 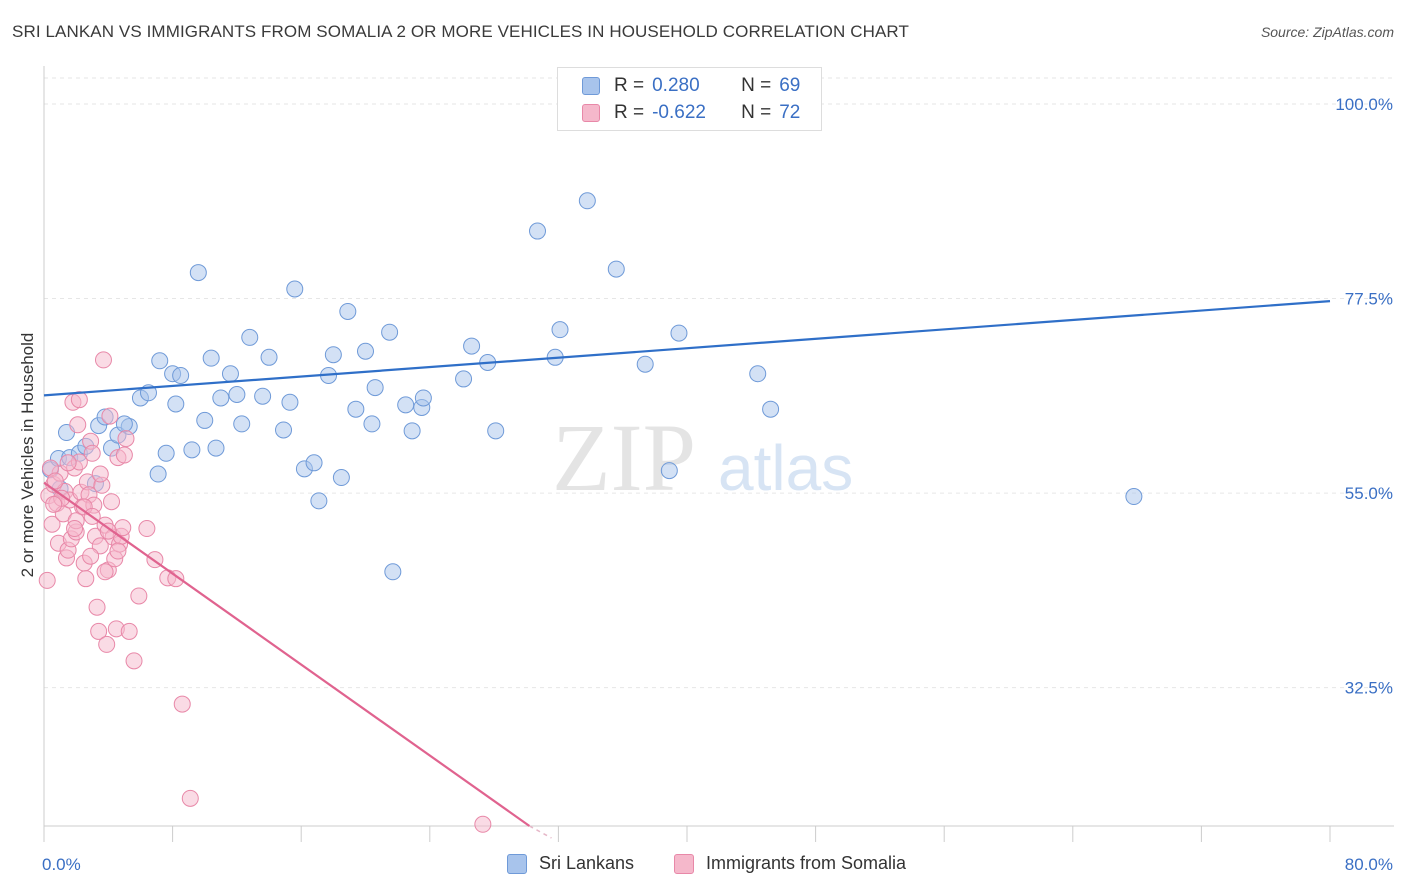 What do you see at coordinates (1369, 299) in the screenshot?
I see `y-tick-label: 77.5%` at bounding box center [1369, 299].